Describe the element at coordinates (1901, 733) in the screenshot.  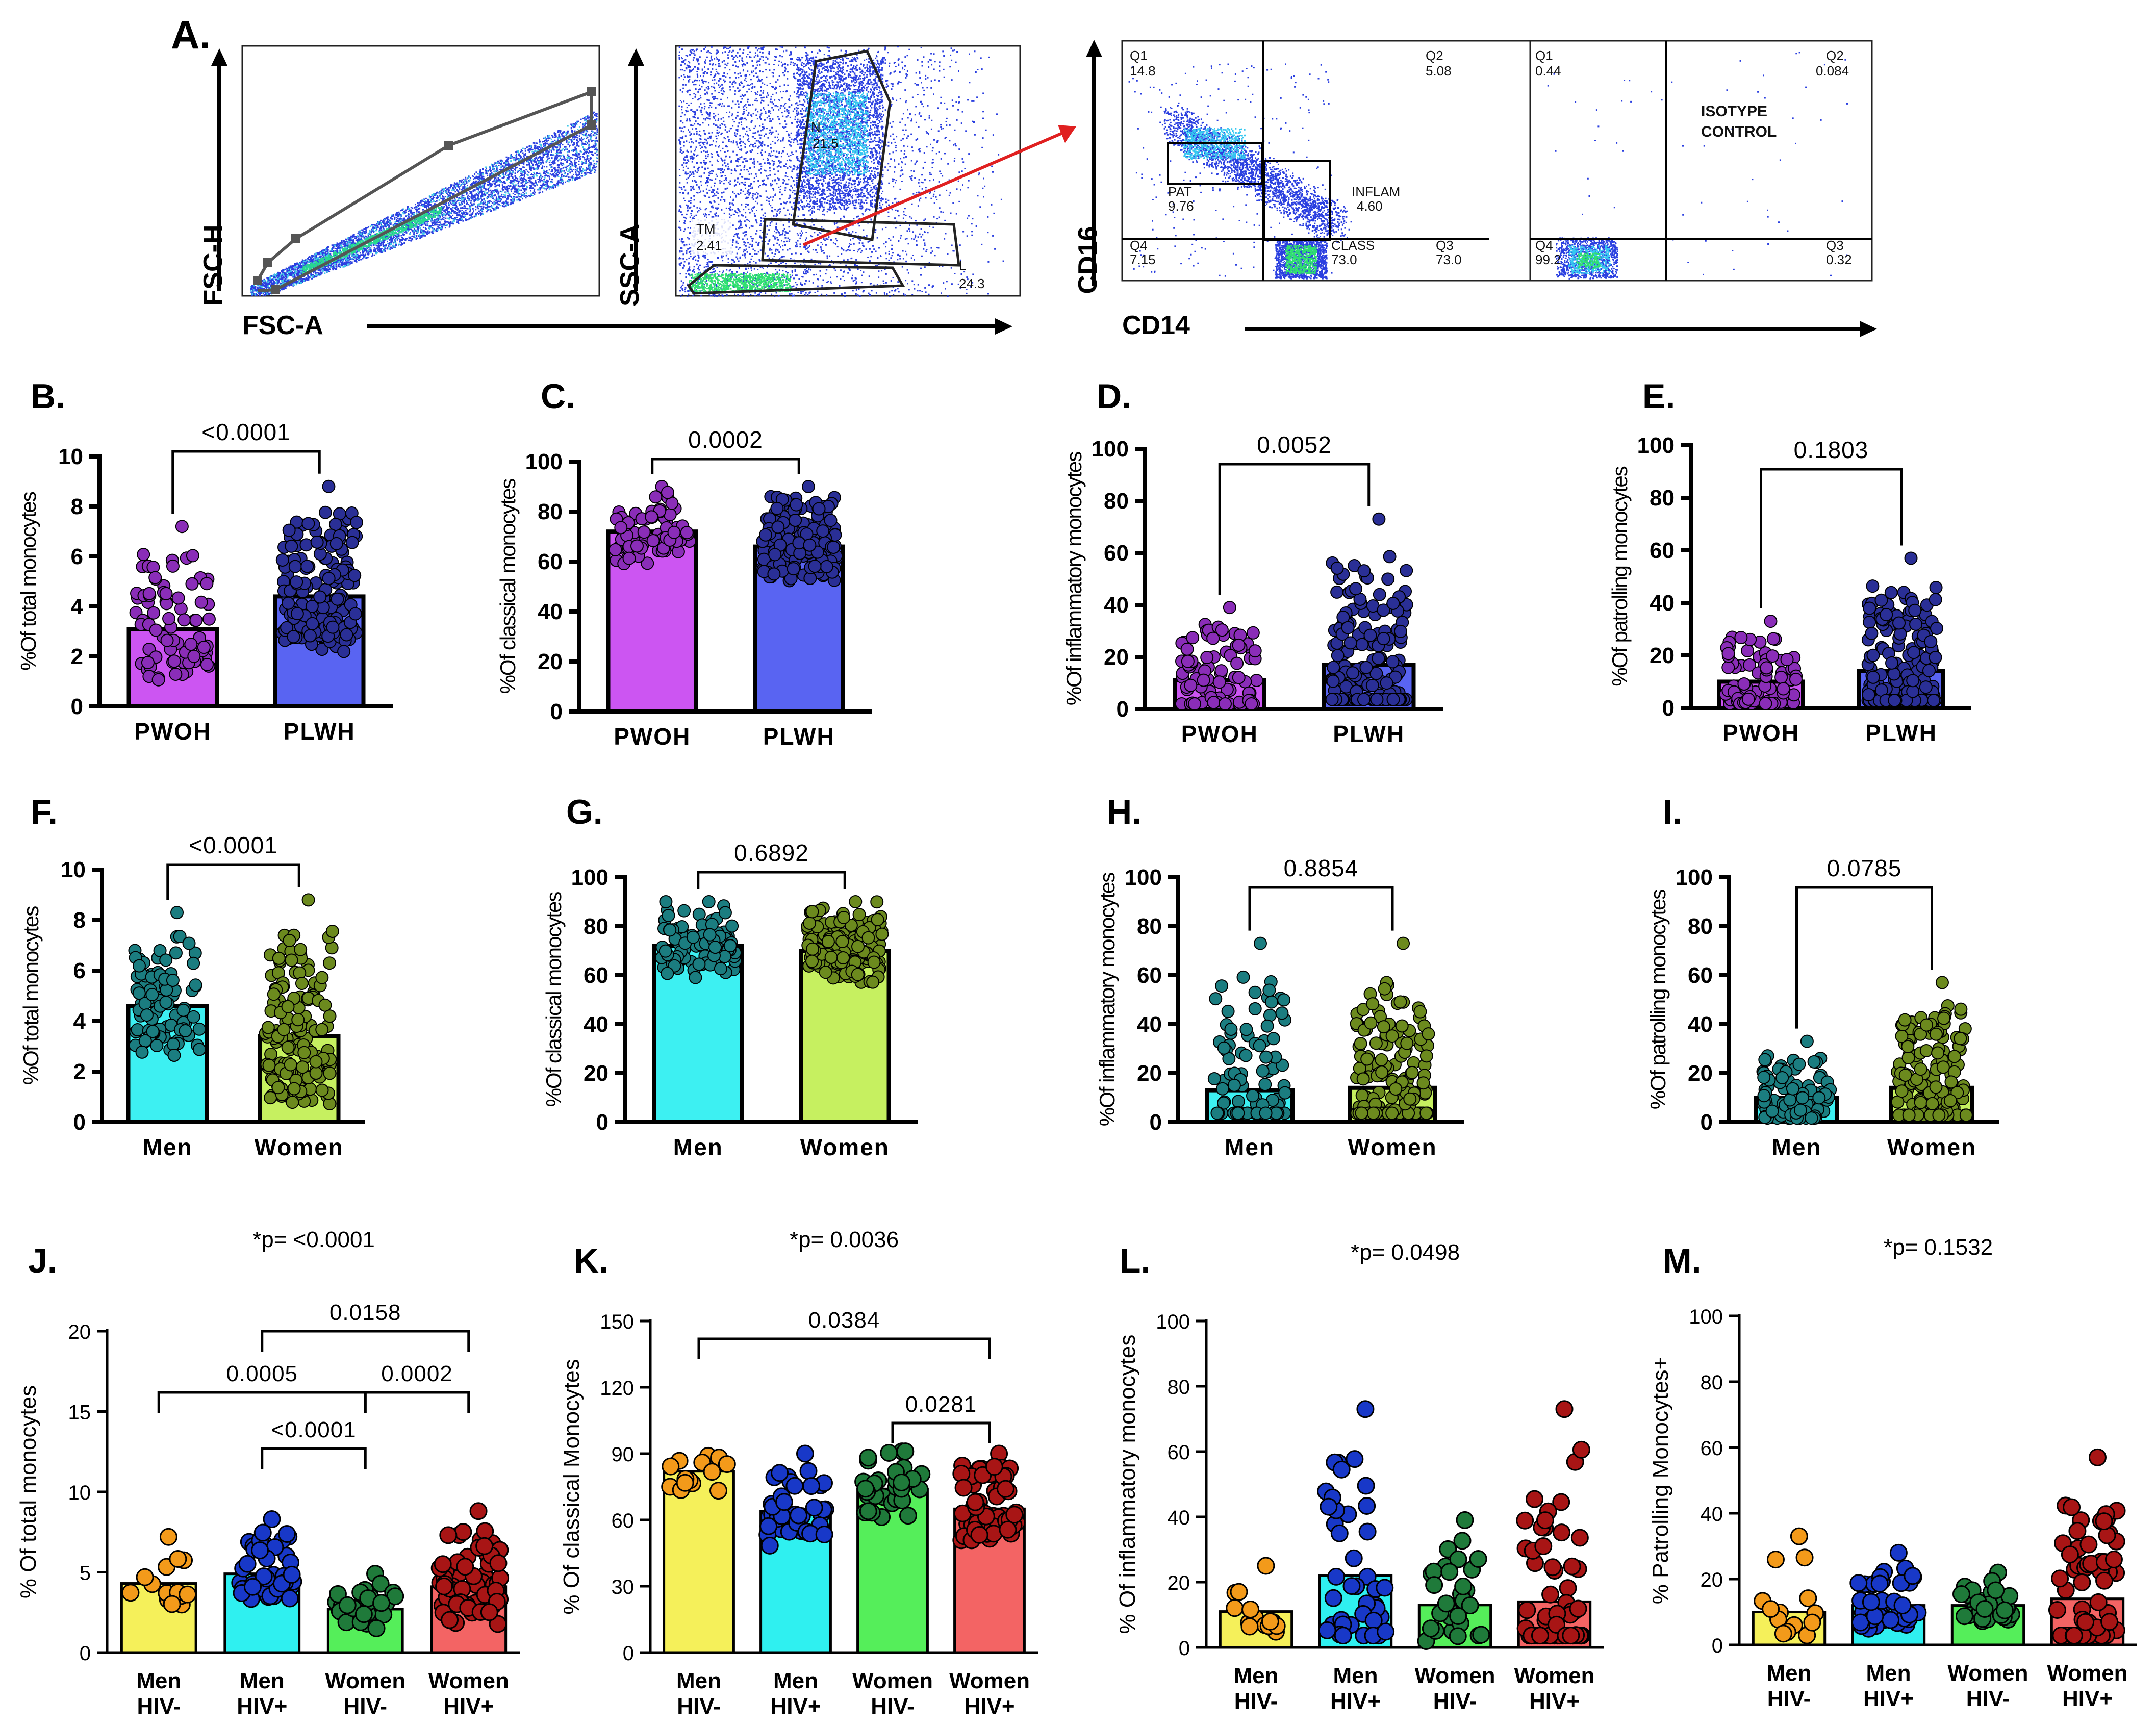
I see `x-tick-label: PLWH` at that location.